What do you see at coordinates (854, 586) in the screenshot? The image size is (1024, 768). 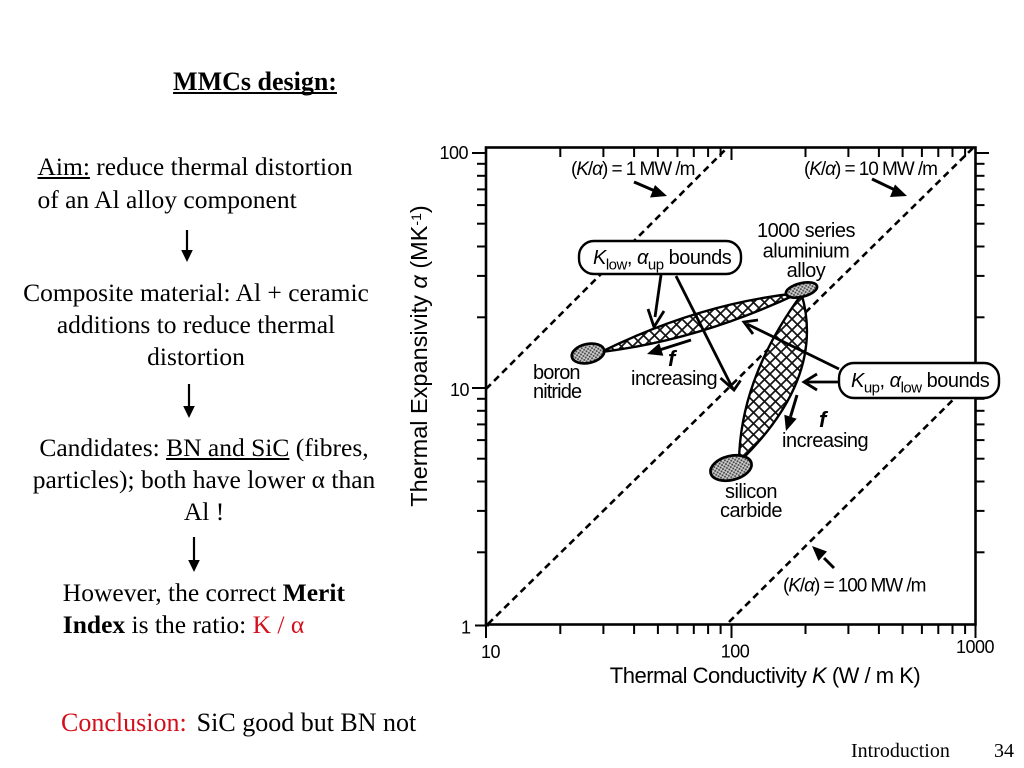 I see `svg-text: (K/α) = 100 MW /m` at bounding box center [854, 586].